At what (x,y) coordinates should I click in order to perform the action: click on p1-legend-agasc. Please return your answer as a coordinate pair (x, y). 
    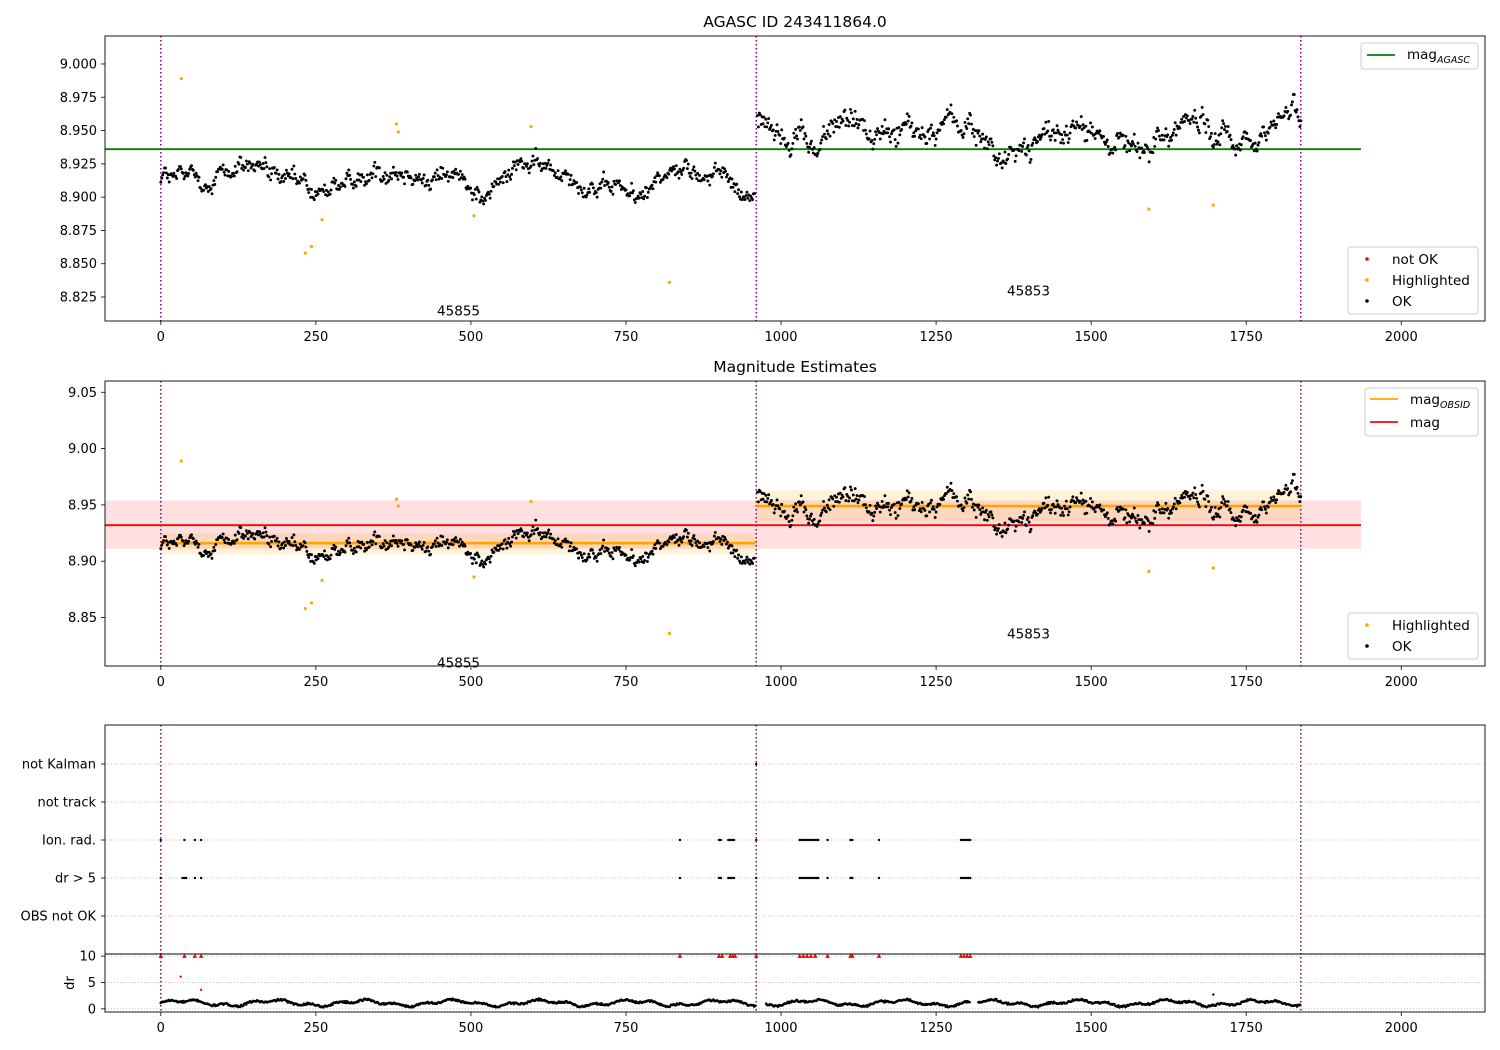
    Looking at the image, I should click on (1419, 56).